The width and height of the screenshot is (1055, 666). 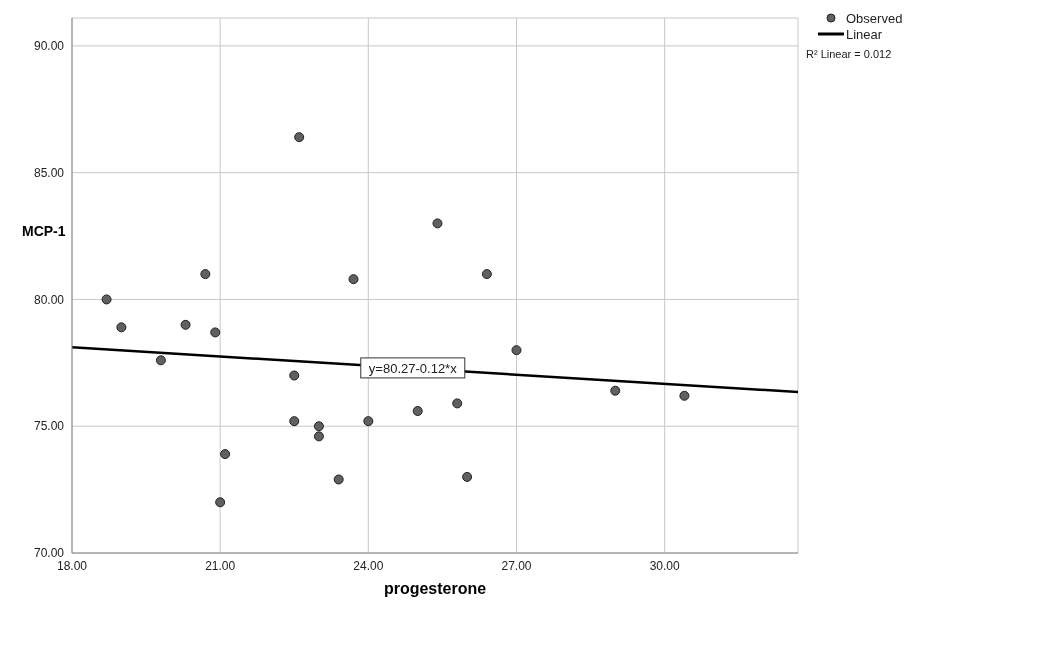 I want to click on y-tick-label: 75.00, so click(x=49, y=426).